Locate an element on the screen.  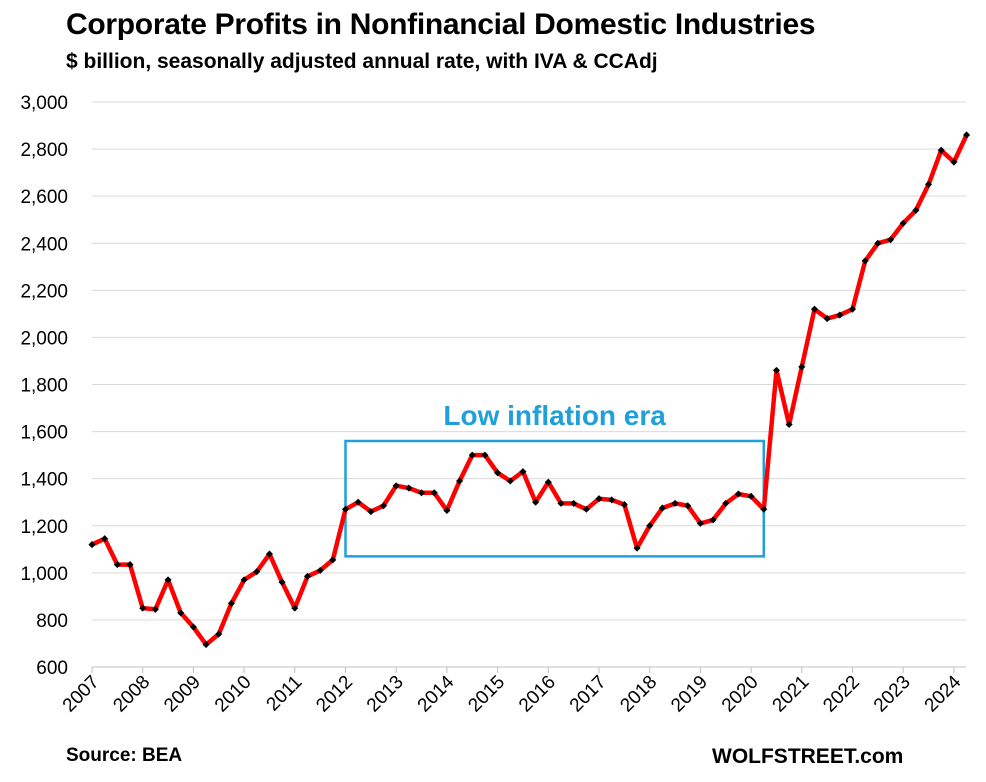
x-tick-label: 2008 is located at coordinates (131, 694).